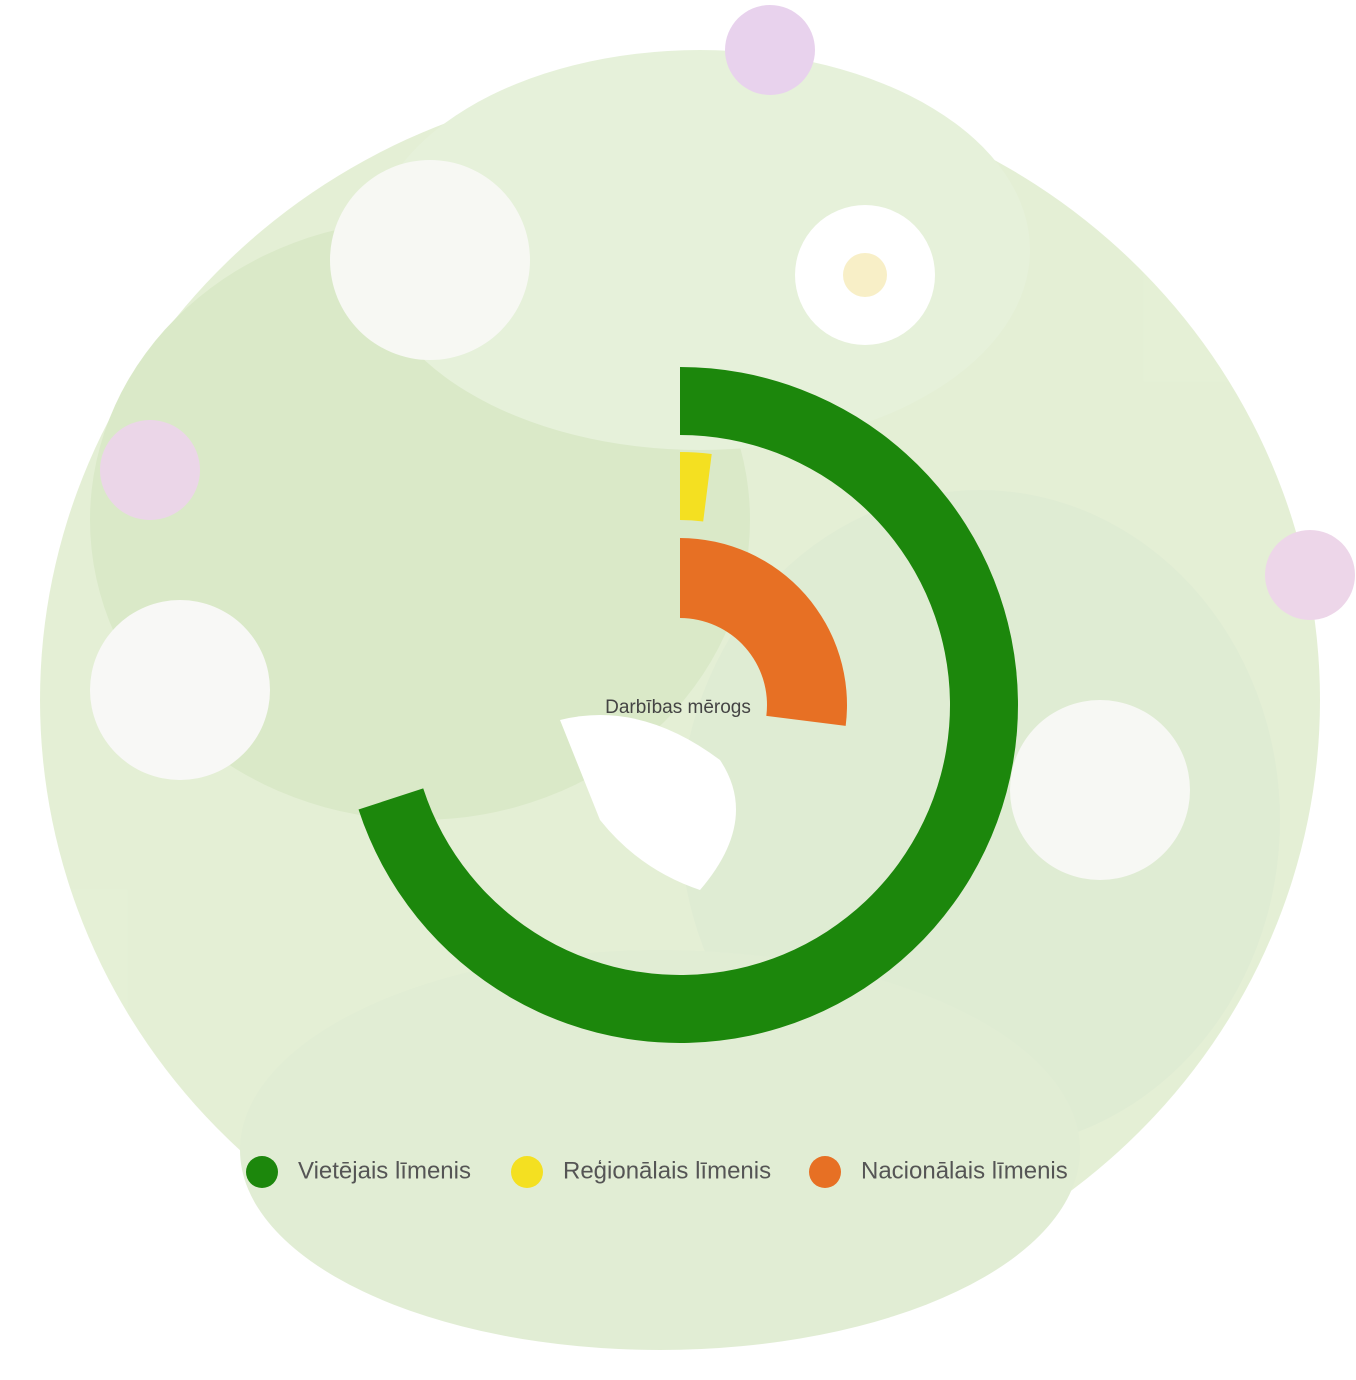  Describe the element at coordinates (667, 1170) in the screenshot. I see `legend-label: Reģionālais līmenis` at that location.